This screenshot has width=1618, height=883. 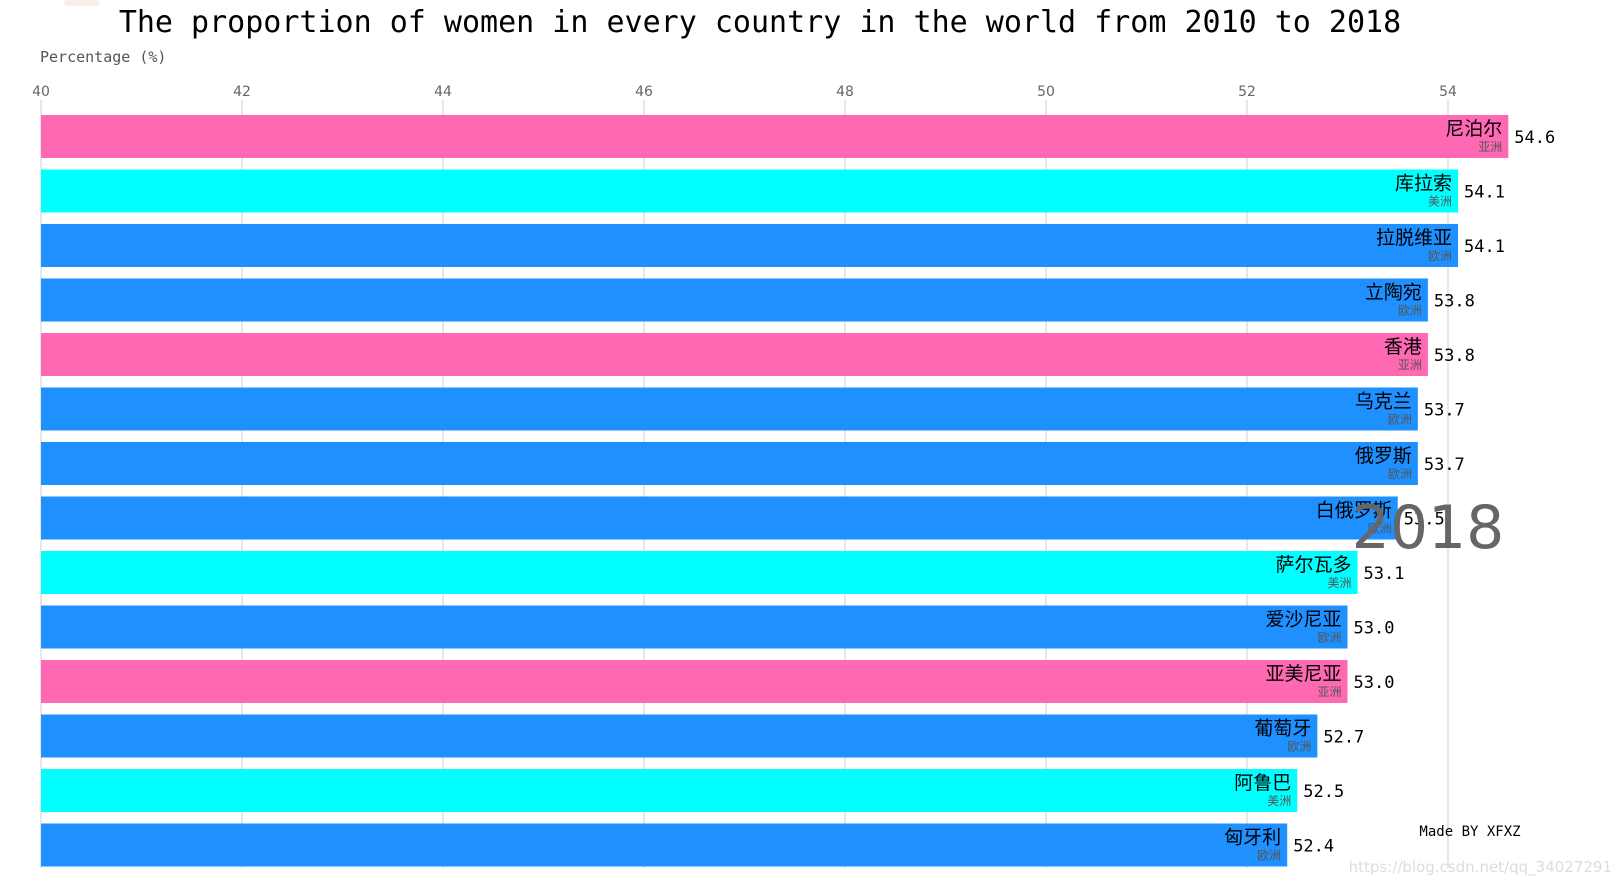 I want to click on watermark: https://blog.csdn.net/qq_34027291, so click(x=1480, y=867).